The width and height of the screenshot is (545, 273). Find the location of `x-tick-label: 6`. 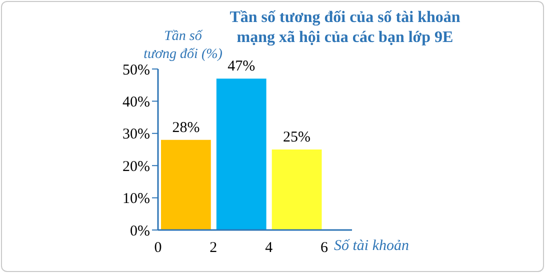

x-tick-label: 6 is located at coordinates (324, 248).